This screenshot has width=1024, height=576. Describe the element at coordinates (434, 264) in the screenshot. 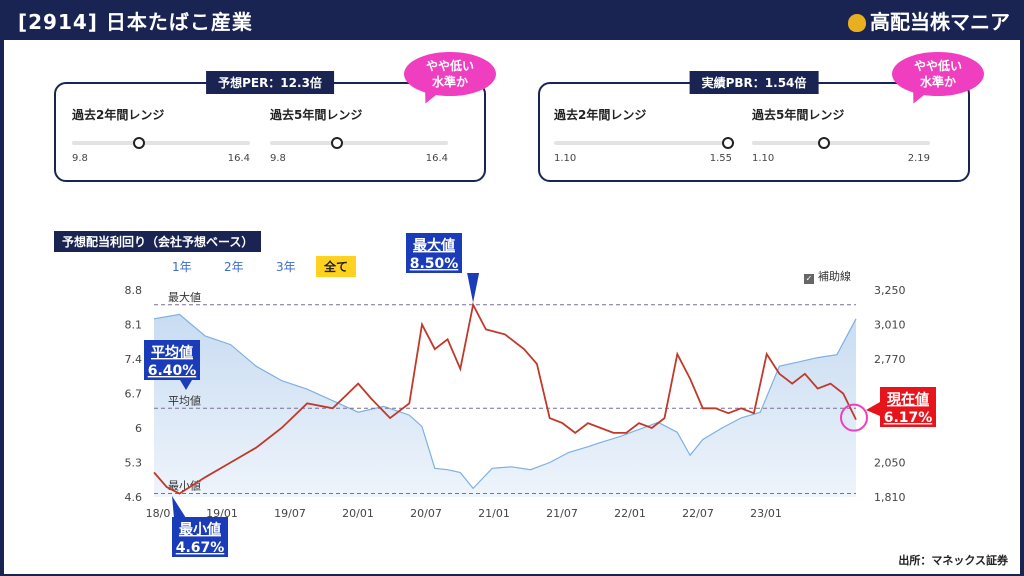

I see `callout-value: 8.50%` at that location.